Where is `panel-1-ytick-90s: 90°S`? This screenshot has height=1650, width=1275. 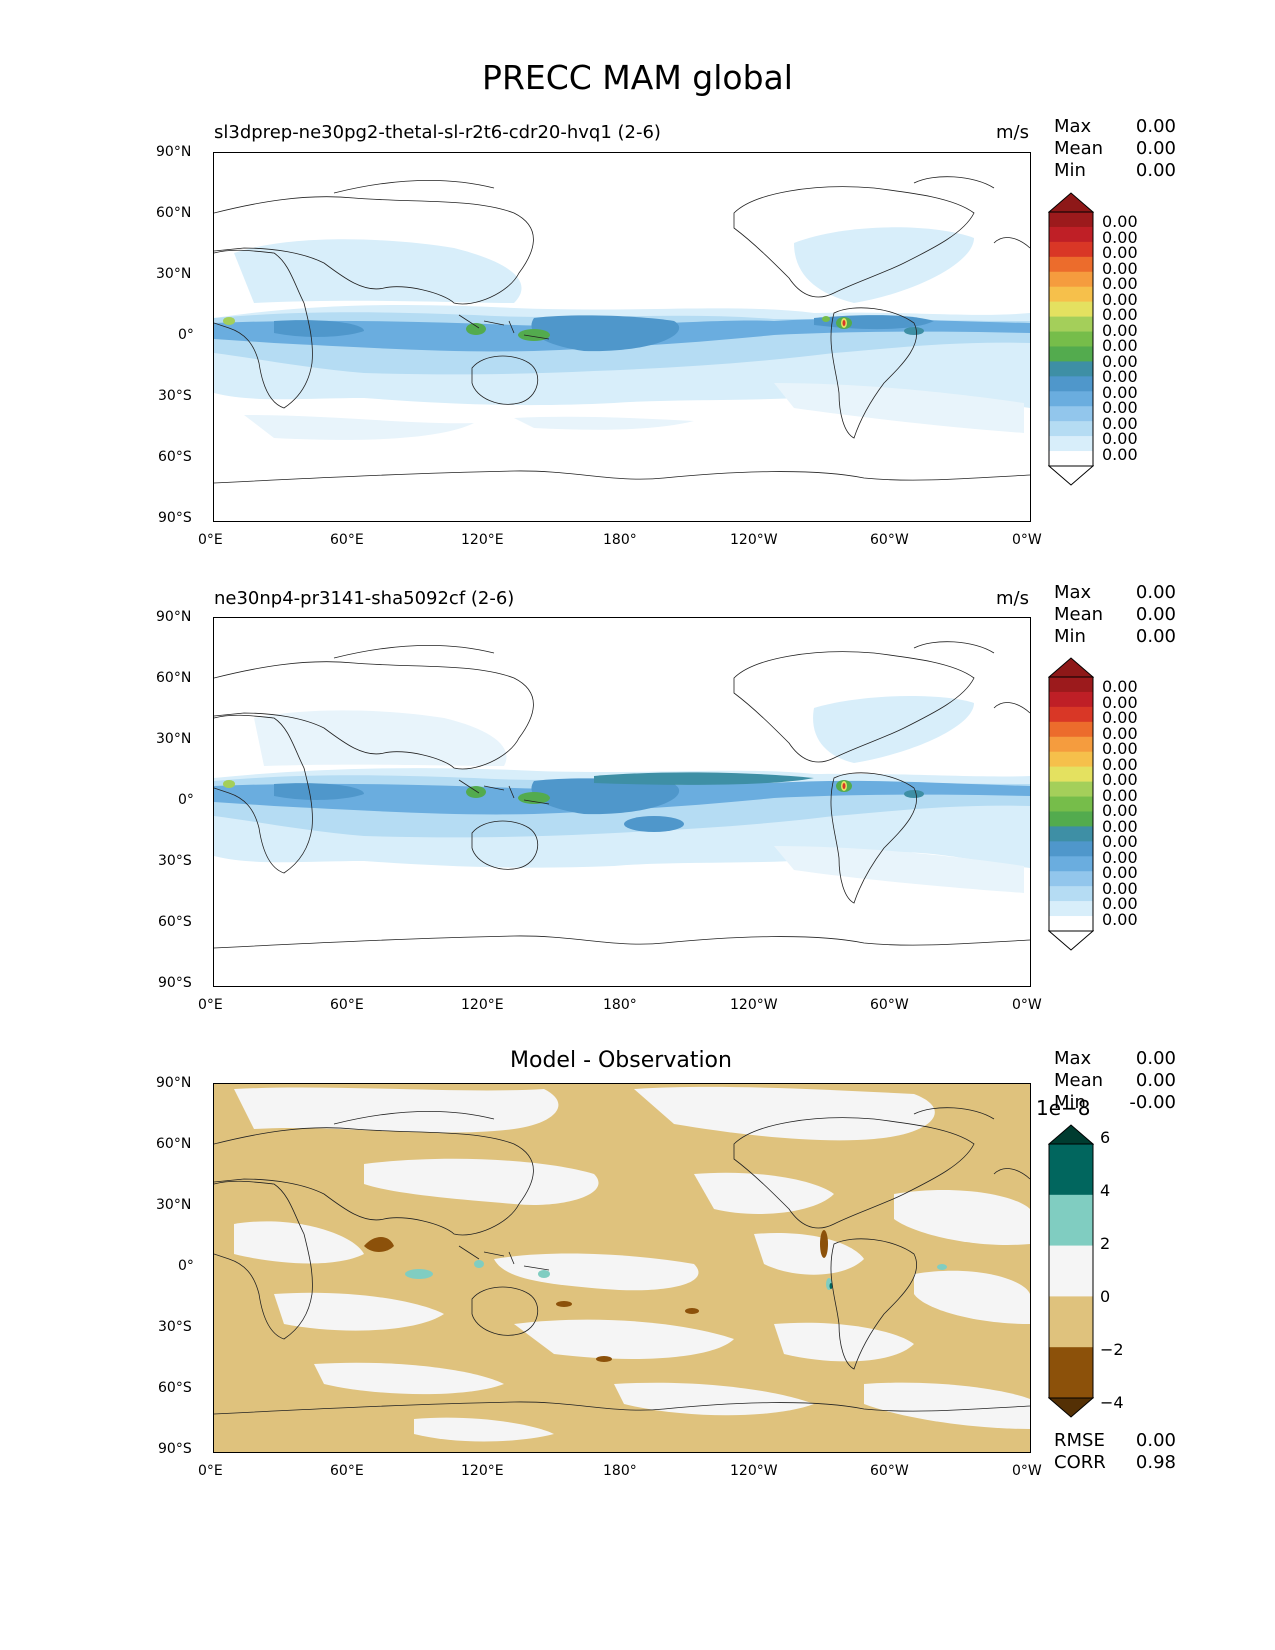 panel-1-ytick-90s: 90°S is located at coordinates (175, 518).